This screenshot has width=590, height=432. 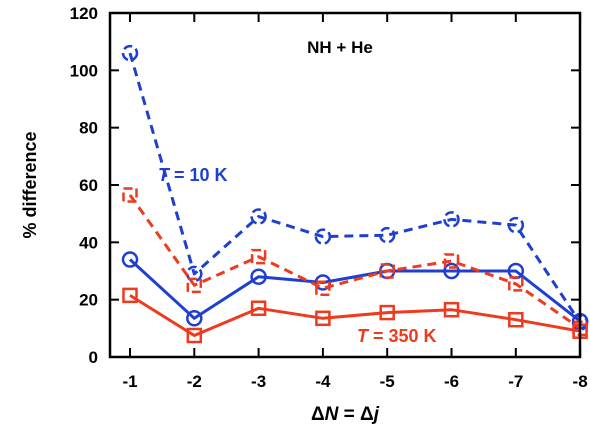 What do you see at coordinates (580, 381) in the screenshot?
I see `x-tick-label: -8` at bounding box center [580, 381].